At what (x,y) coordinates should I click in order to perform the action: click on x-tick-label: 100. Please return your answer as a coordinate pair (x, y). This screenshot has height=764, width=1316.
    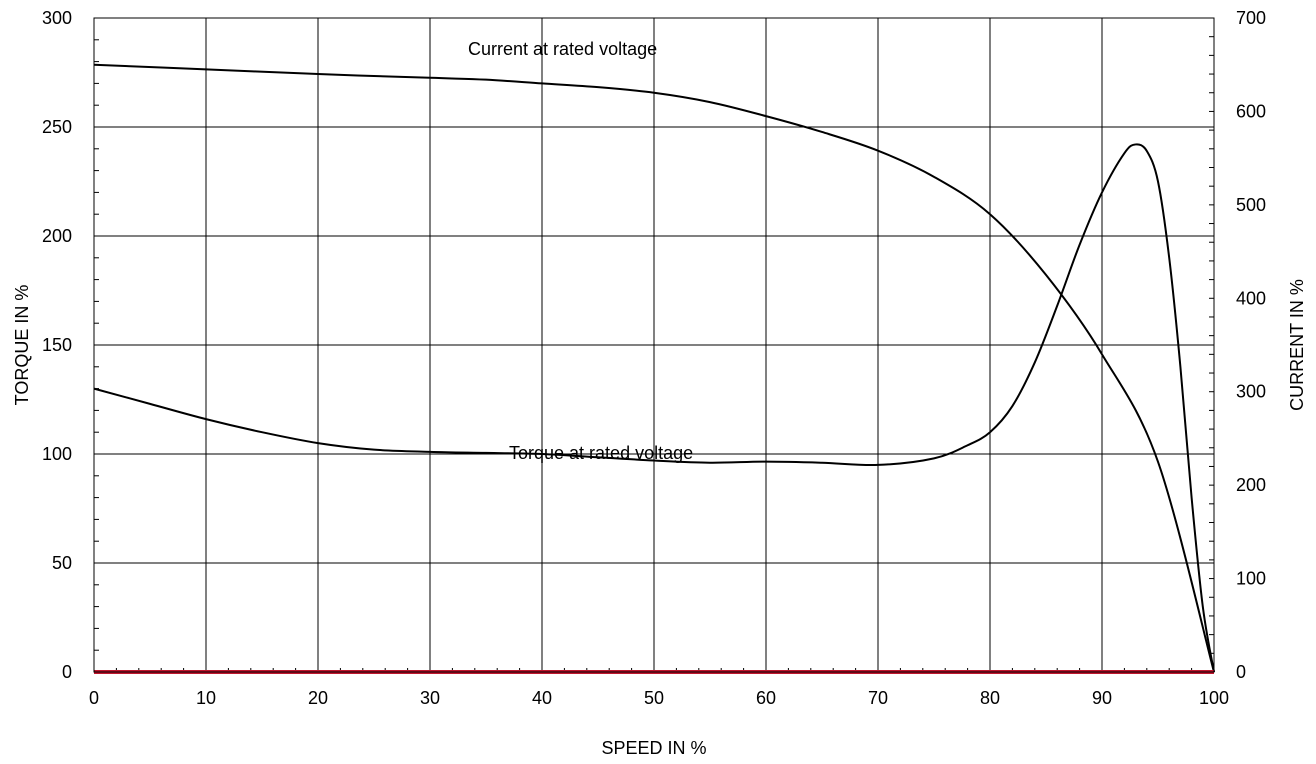
    Looking at the image, I should click on (1214, 698).